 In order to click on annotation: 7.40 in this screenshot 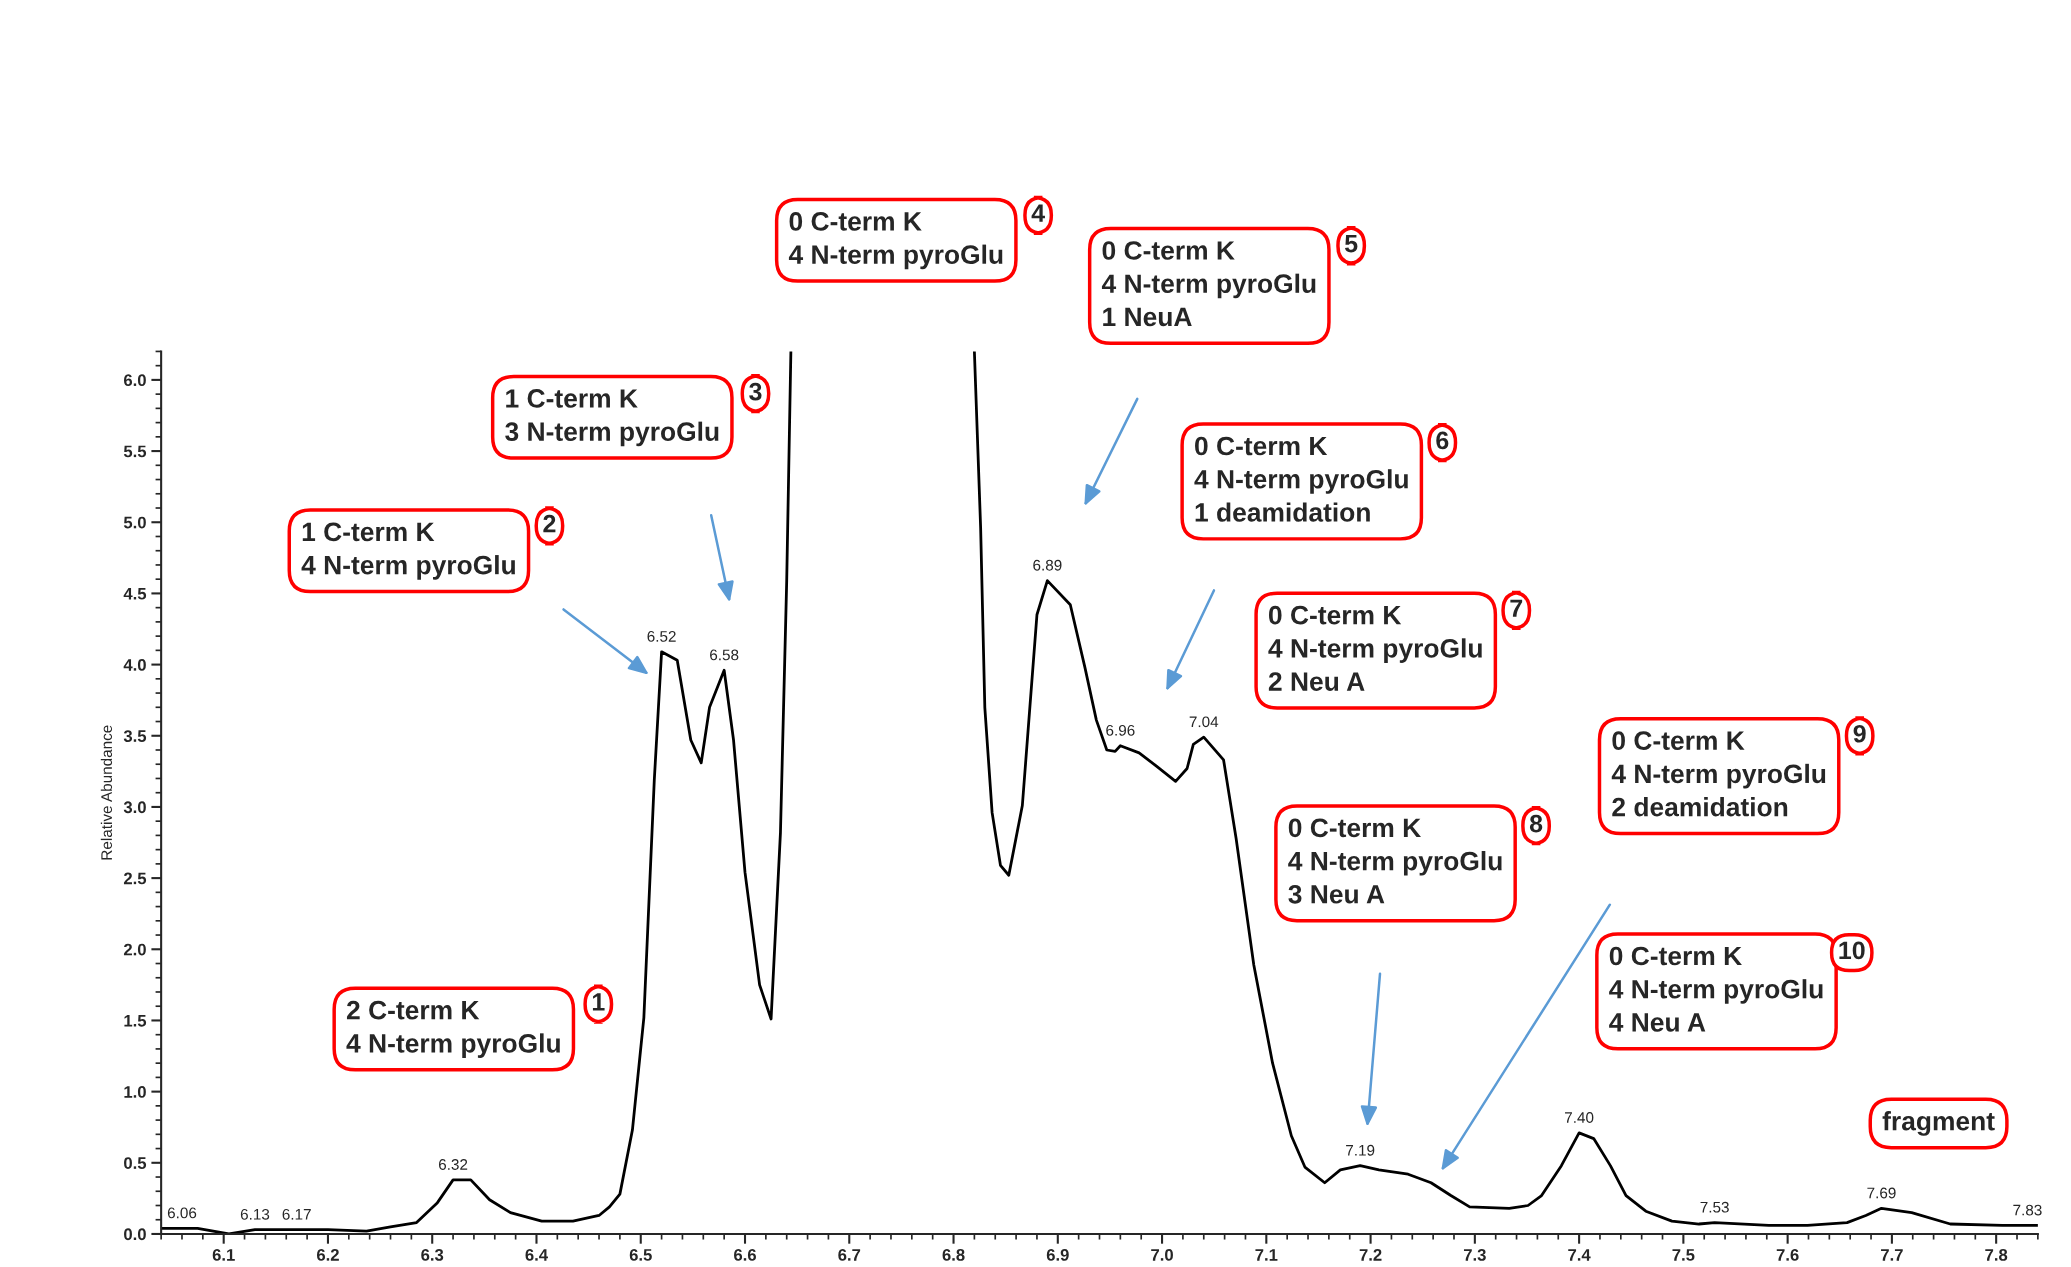, I will do `click(1579, 1117)`.